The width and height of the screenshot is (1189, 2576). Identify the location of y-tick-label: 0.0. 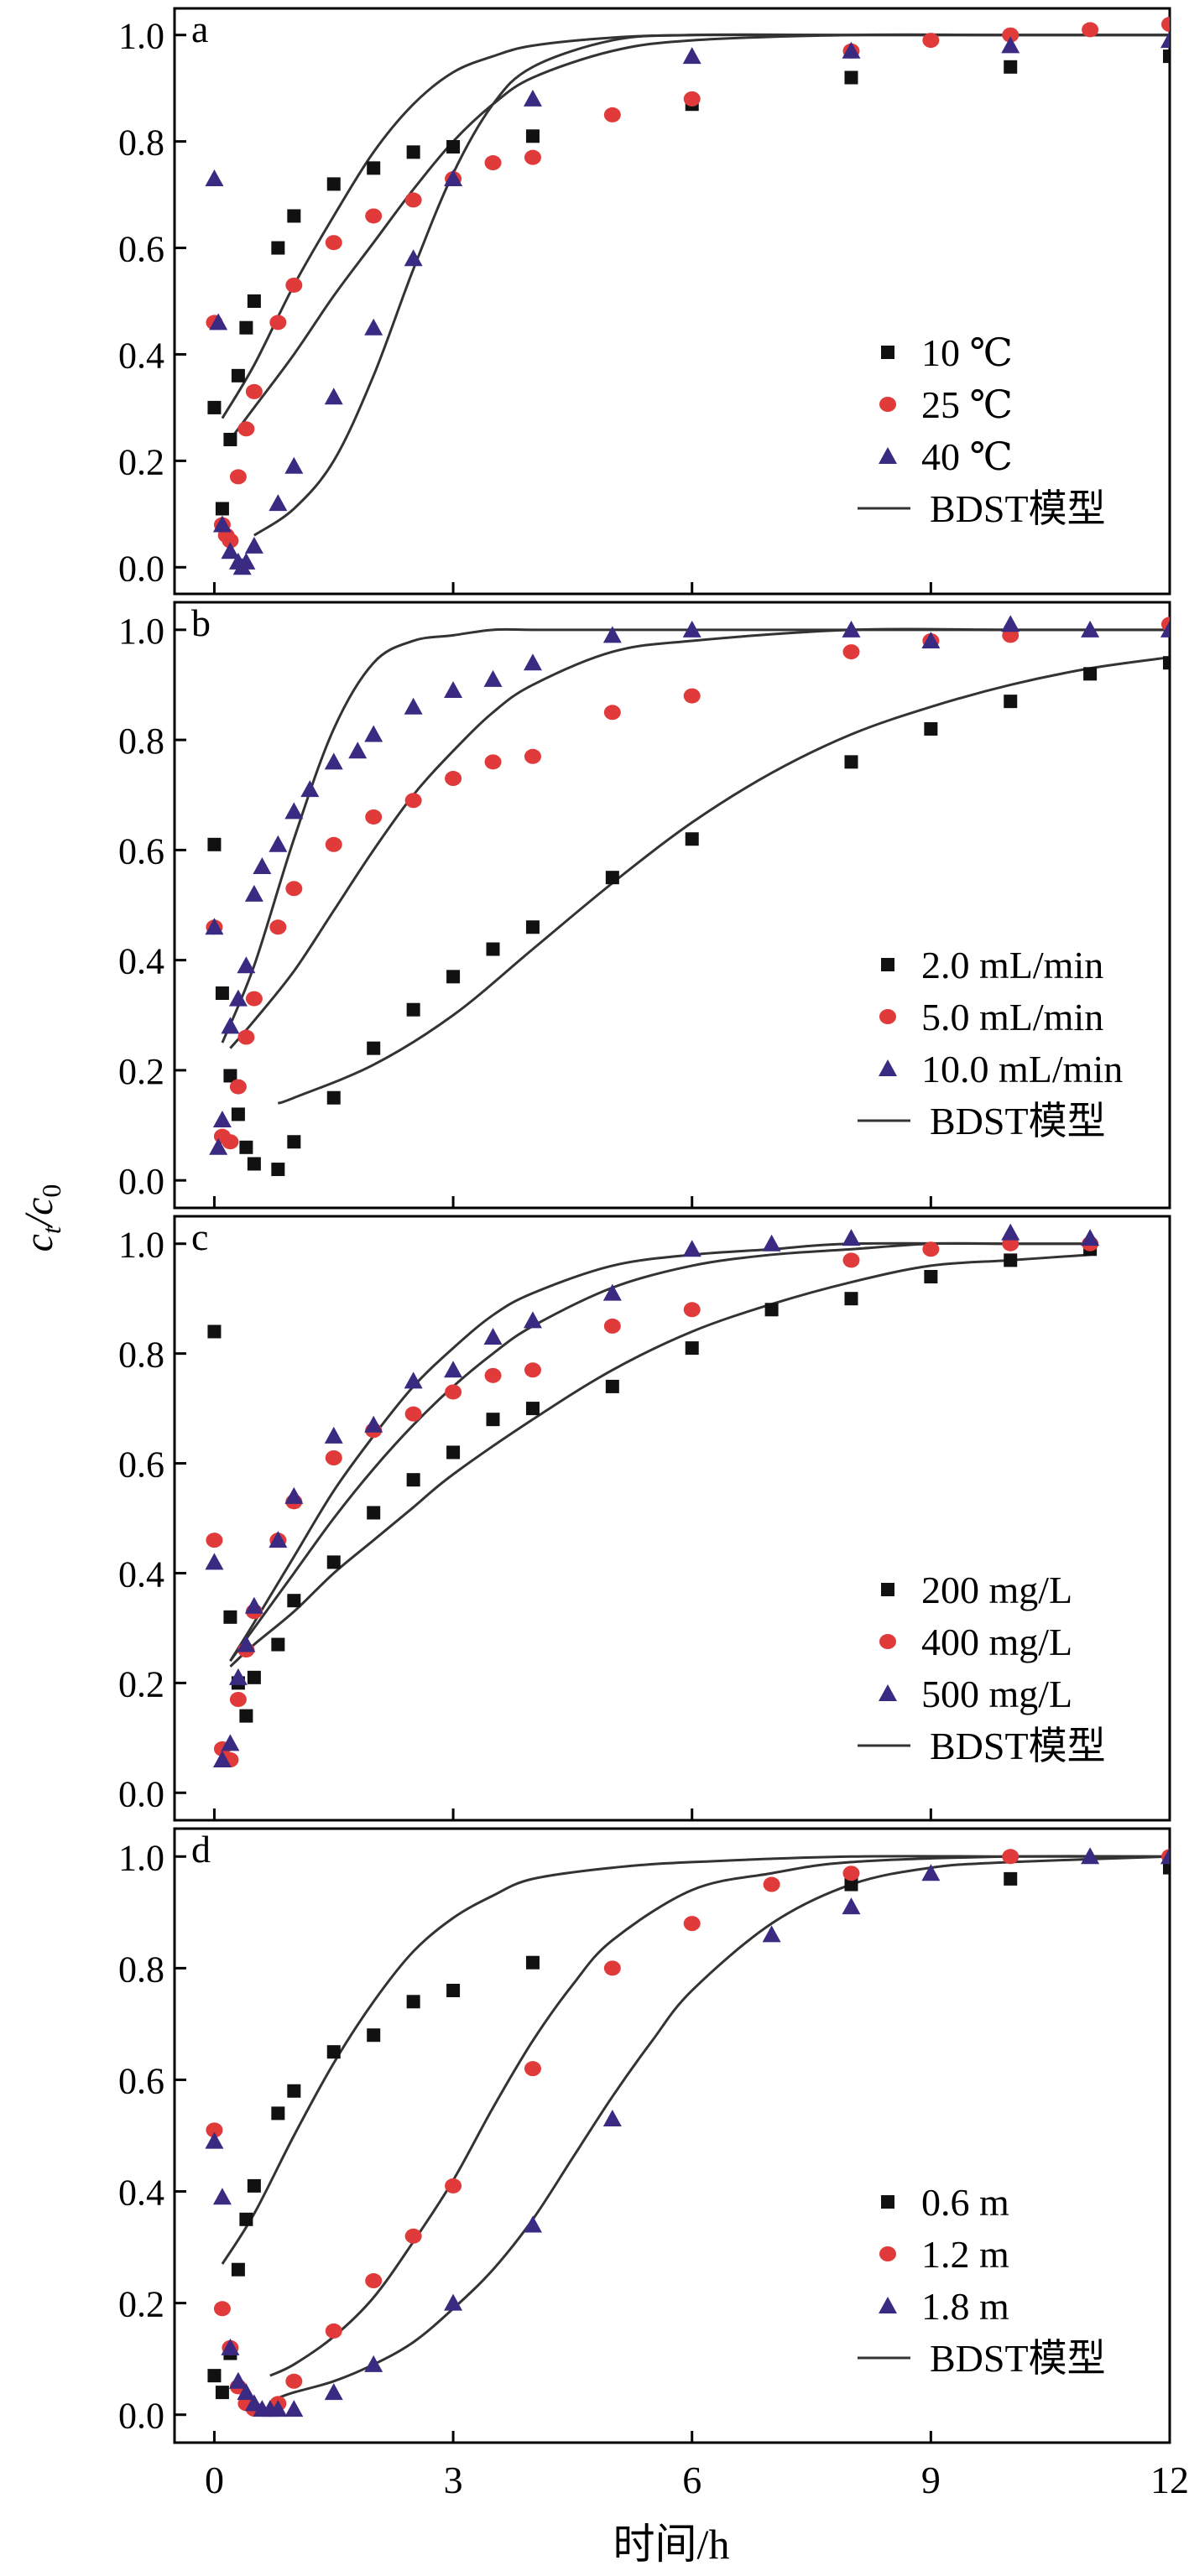
(141, 1793).